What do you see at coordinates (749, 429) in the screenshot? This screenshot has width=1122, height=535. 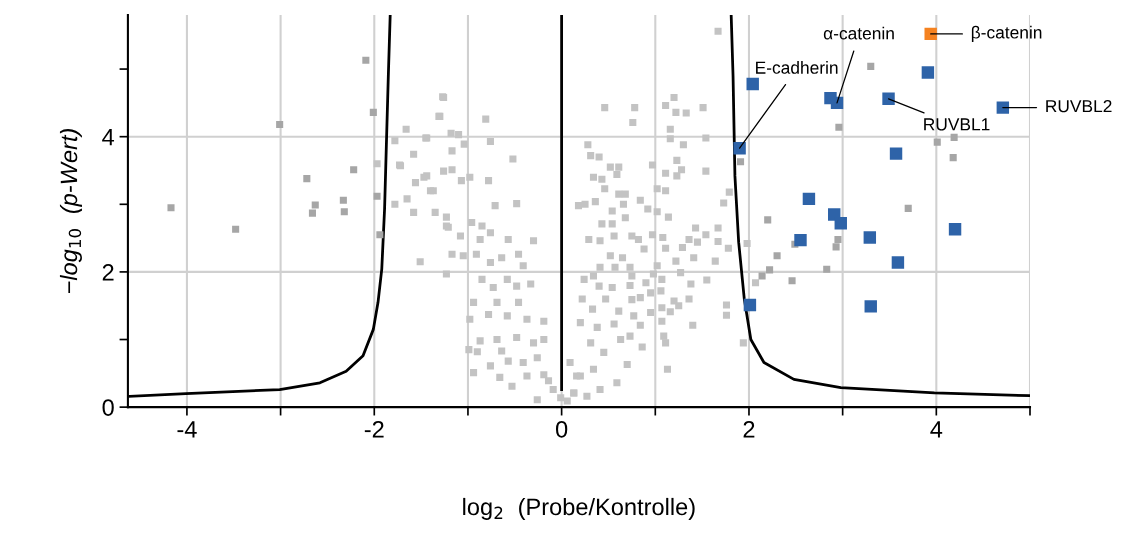 I see `x-tick-label: 2` at bounding box center [749, 429].